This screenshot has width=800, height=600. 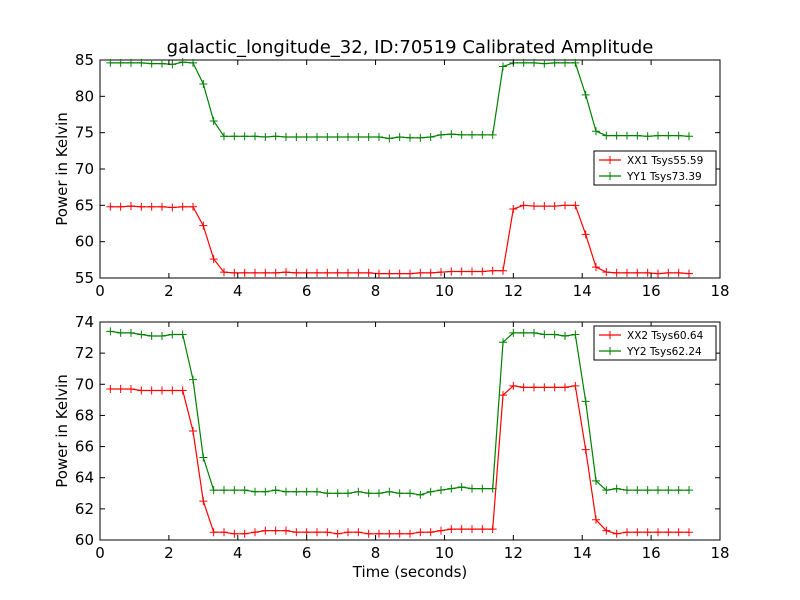 I want to click on bottom-plot-x-axis-label: Time (seconds), so click(x=410, y=572).